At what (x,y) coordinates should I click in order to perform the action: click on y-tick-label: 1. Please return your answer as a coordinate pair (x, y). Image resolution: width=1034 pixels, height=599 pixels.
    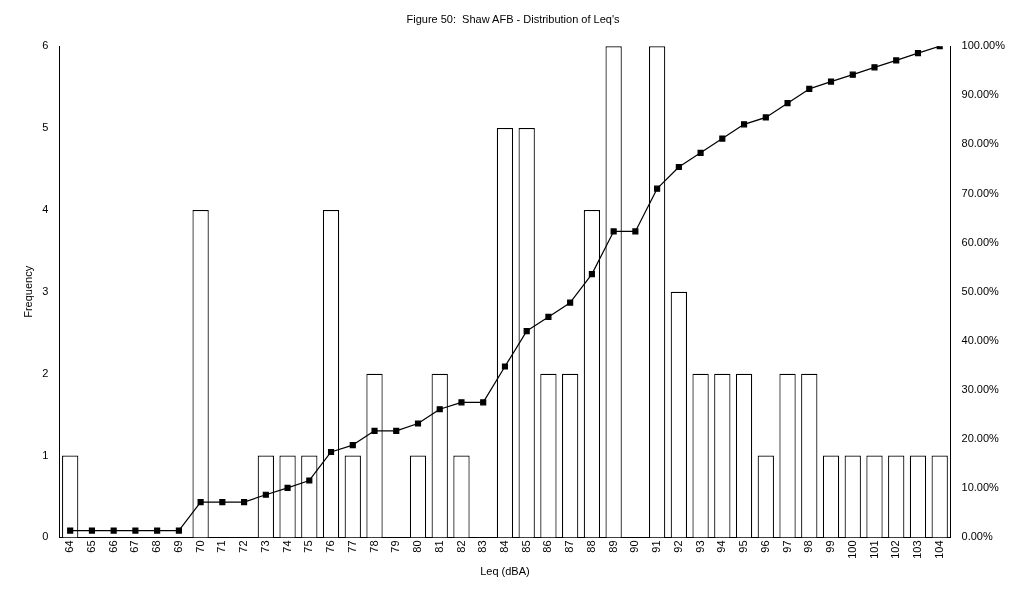
    Looking at the image, I should click on (45, 454).